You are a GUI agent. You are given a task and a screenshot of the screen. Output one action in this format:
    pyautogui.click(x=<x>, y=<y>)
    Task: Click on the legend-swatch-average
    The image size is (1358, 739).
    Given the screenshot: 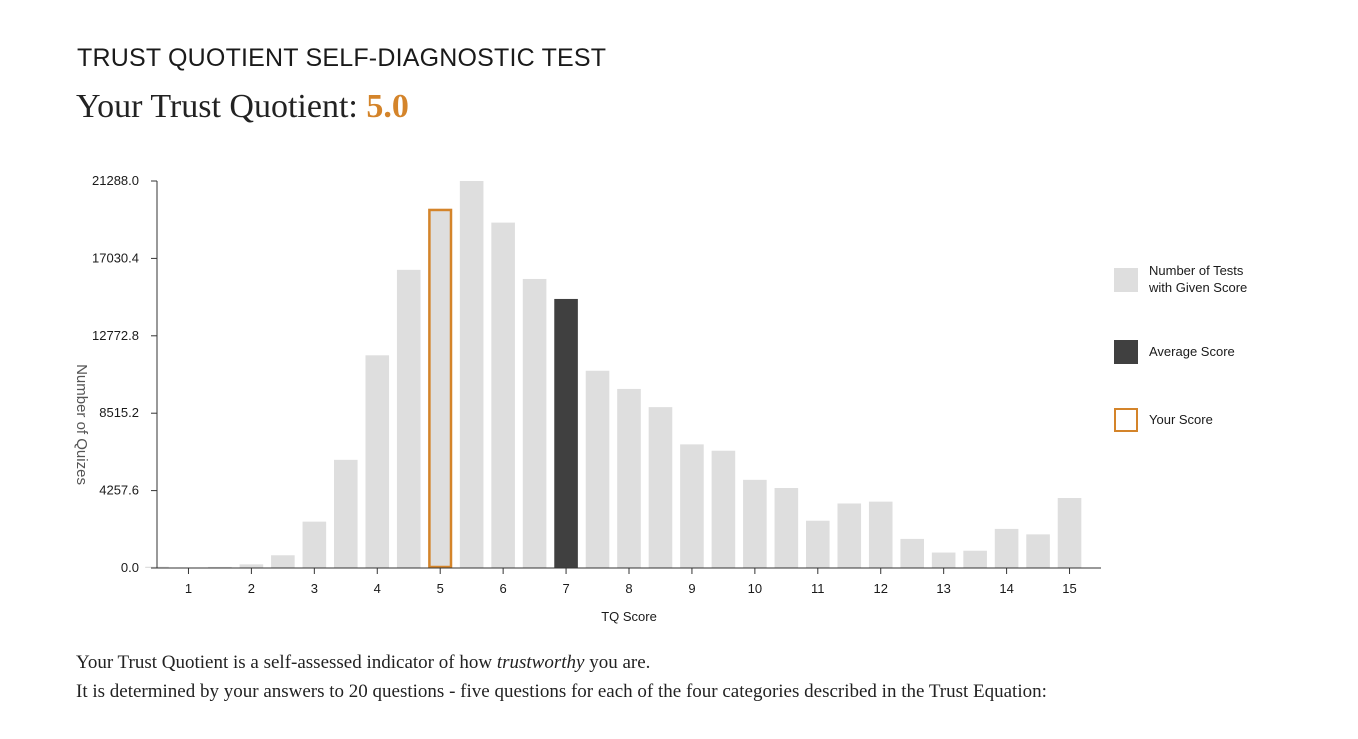 What is the action you would take?
    pyautogui.click(x=1126, y=352)
    